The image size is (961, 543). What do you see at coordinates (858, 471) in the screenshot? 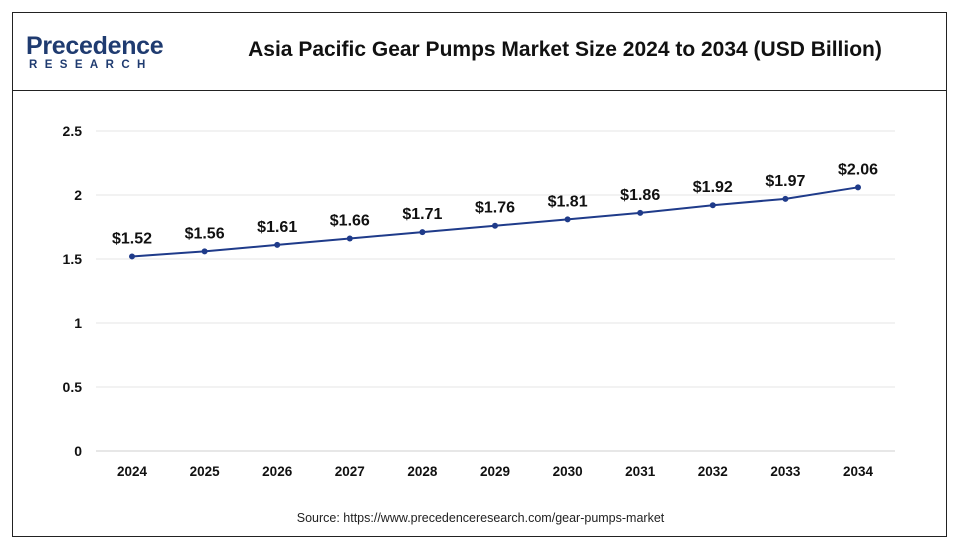
I see `x-tick-label: 2034` at bounding box center [858, 471].